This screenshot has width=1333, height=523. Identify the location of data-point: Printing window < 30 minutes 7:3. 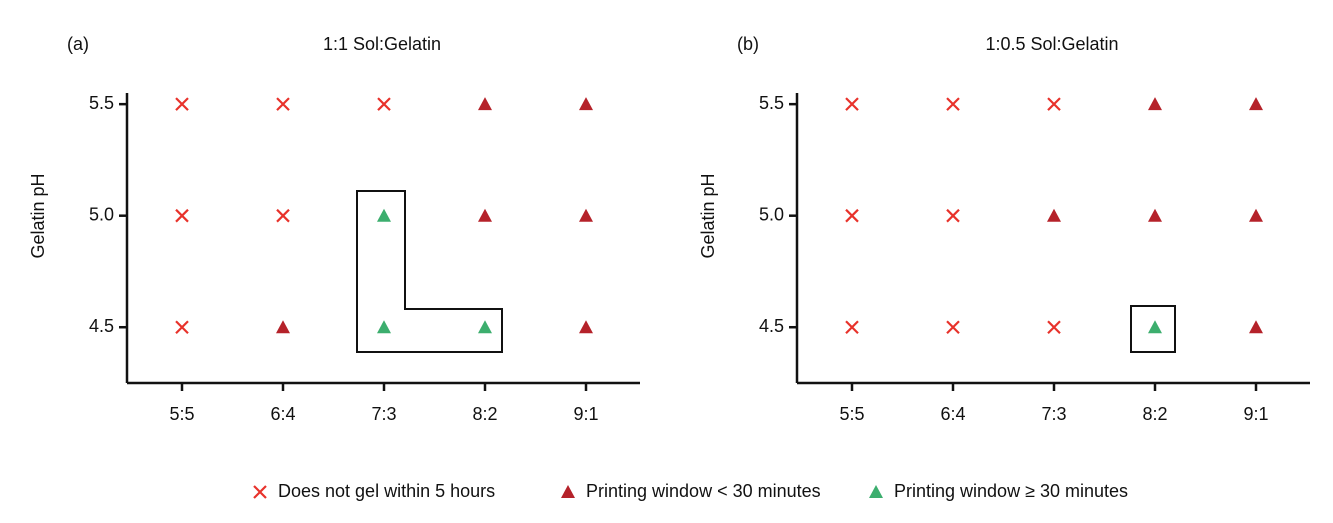
(1054, 215).